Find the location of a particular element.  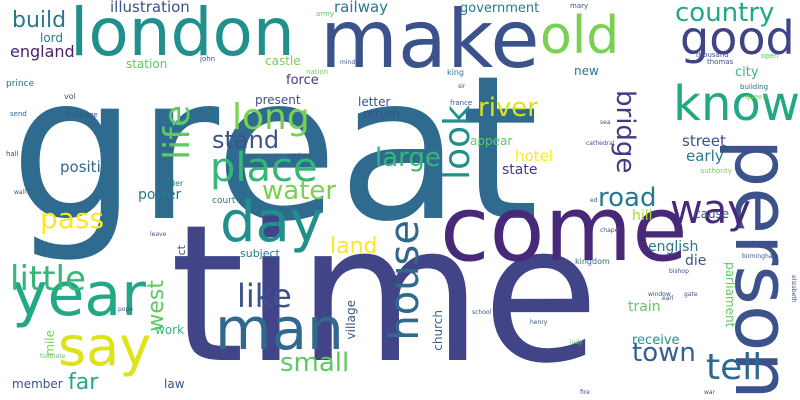

word: wall is located at coordinates (20, 192).